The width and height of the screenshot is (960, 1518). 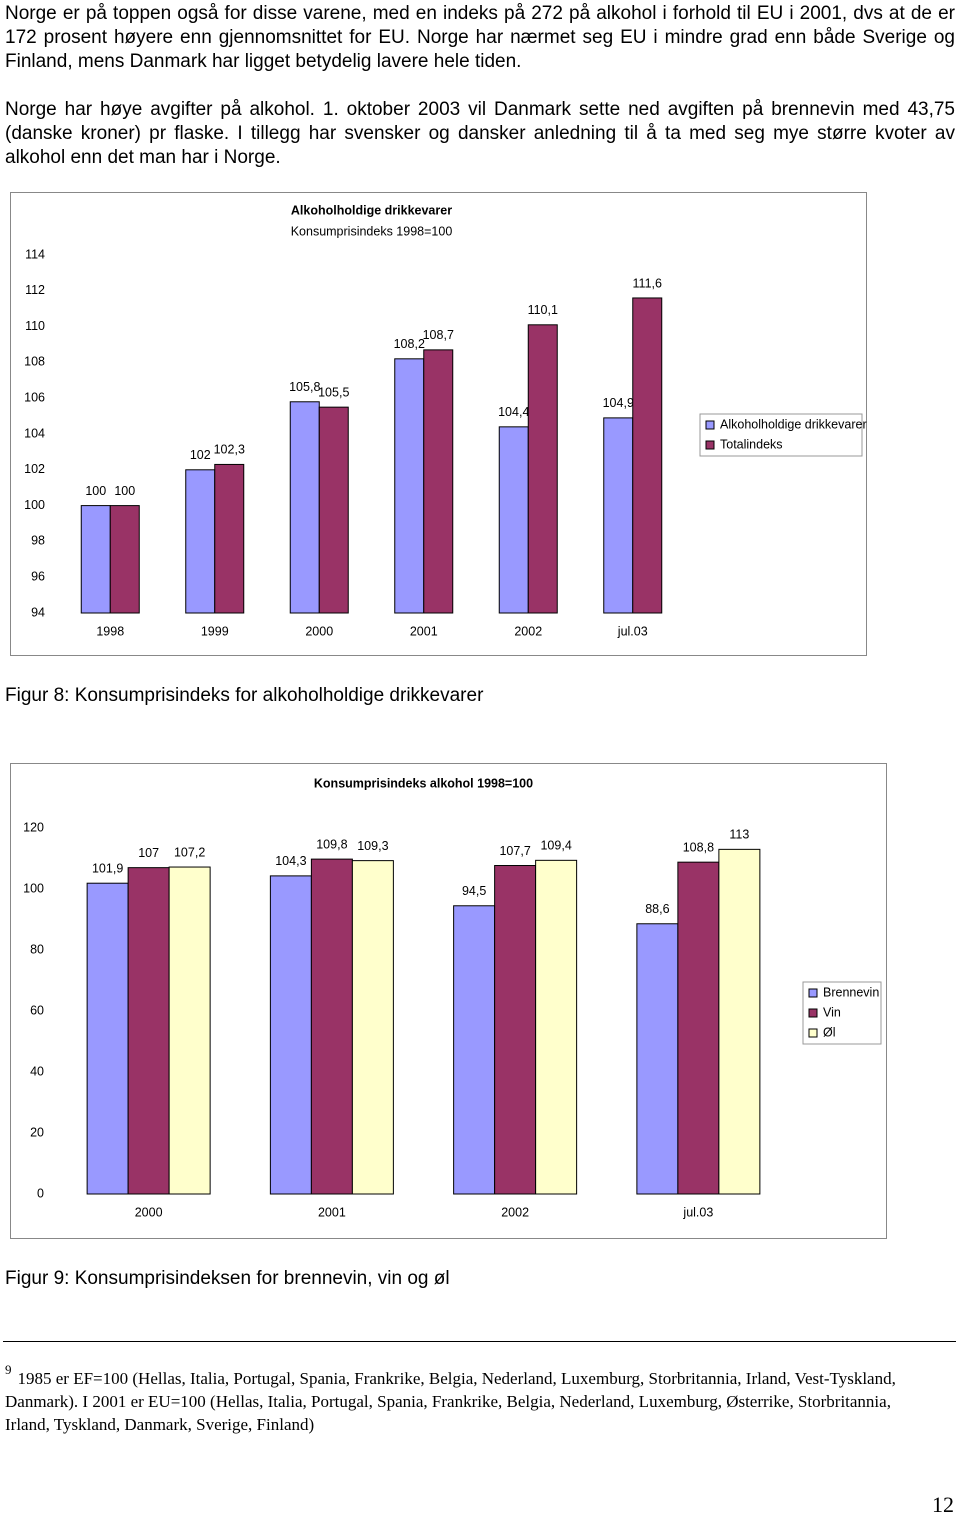 What do you see at coordinates (943, 1504) in the screenshot?
I see `page-number: 12` at bounding box center [943, 1504].